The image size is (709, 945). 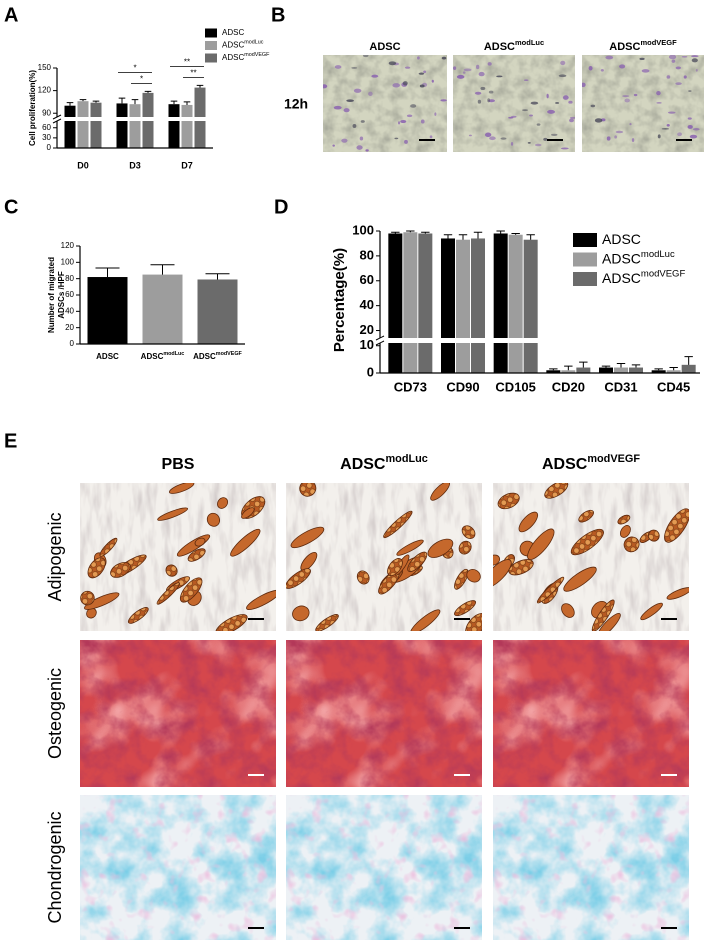 I want to click on y-axis-label: Percentage(%), so click(x=339, y=300).